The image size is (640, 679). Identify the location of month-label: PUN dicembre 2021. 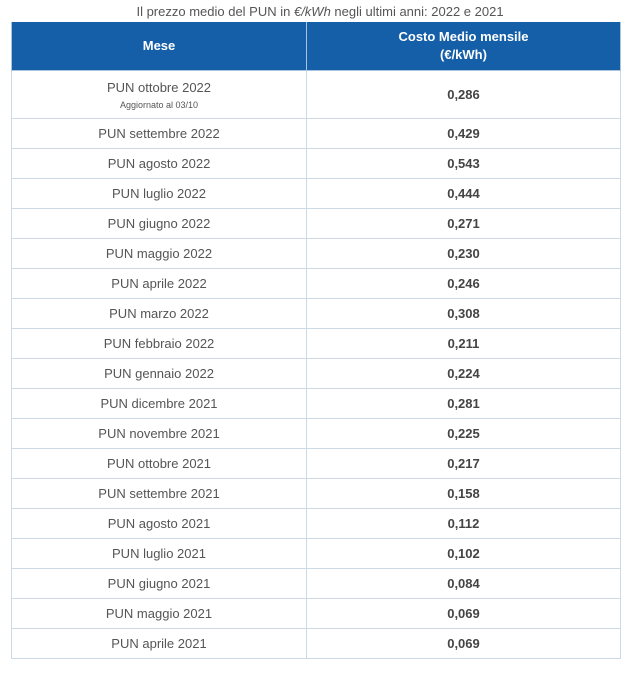
(159, 403).